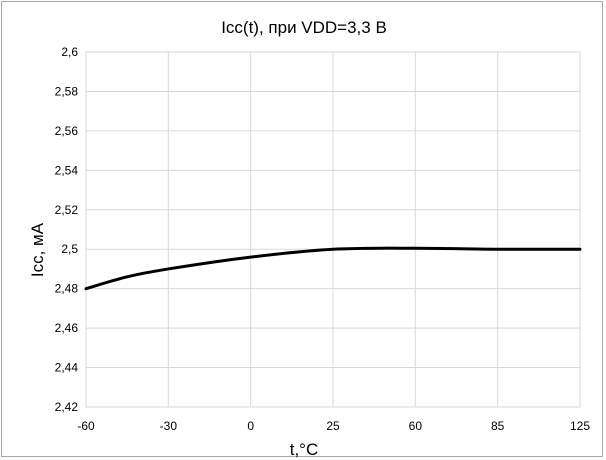 The width and height of the screenshot is (606, 460). I want to click on x-tick-label: 125, so click(580, 426).